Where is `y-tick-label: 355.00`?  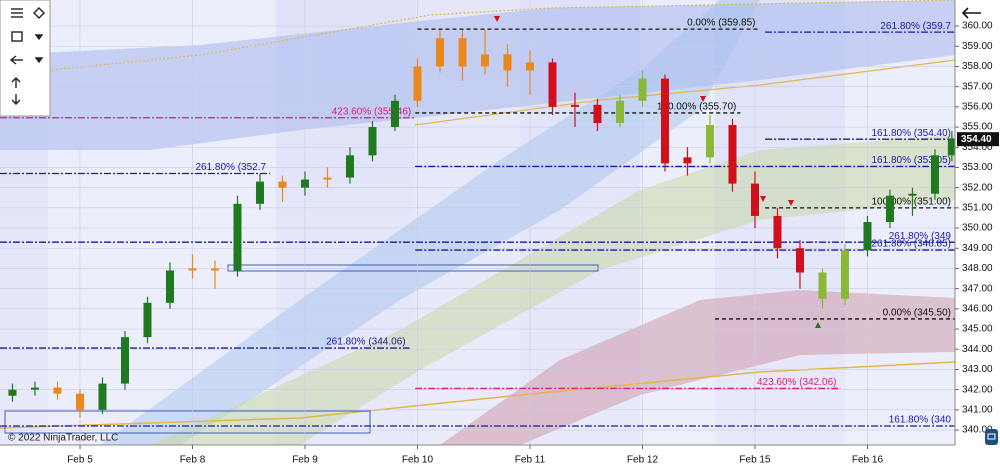
y-tick-label: 355.00 is located at coordinates (977, 127).